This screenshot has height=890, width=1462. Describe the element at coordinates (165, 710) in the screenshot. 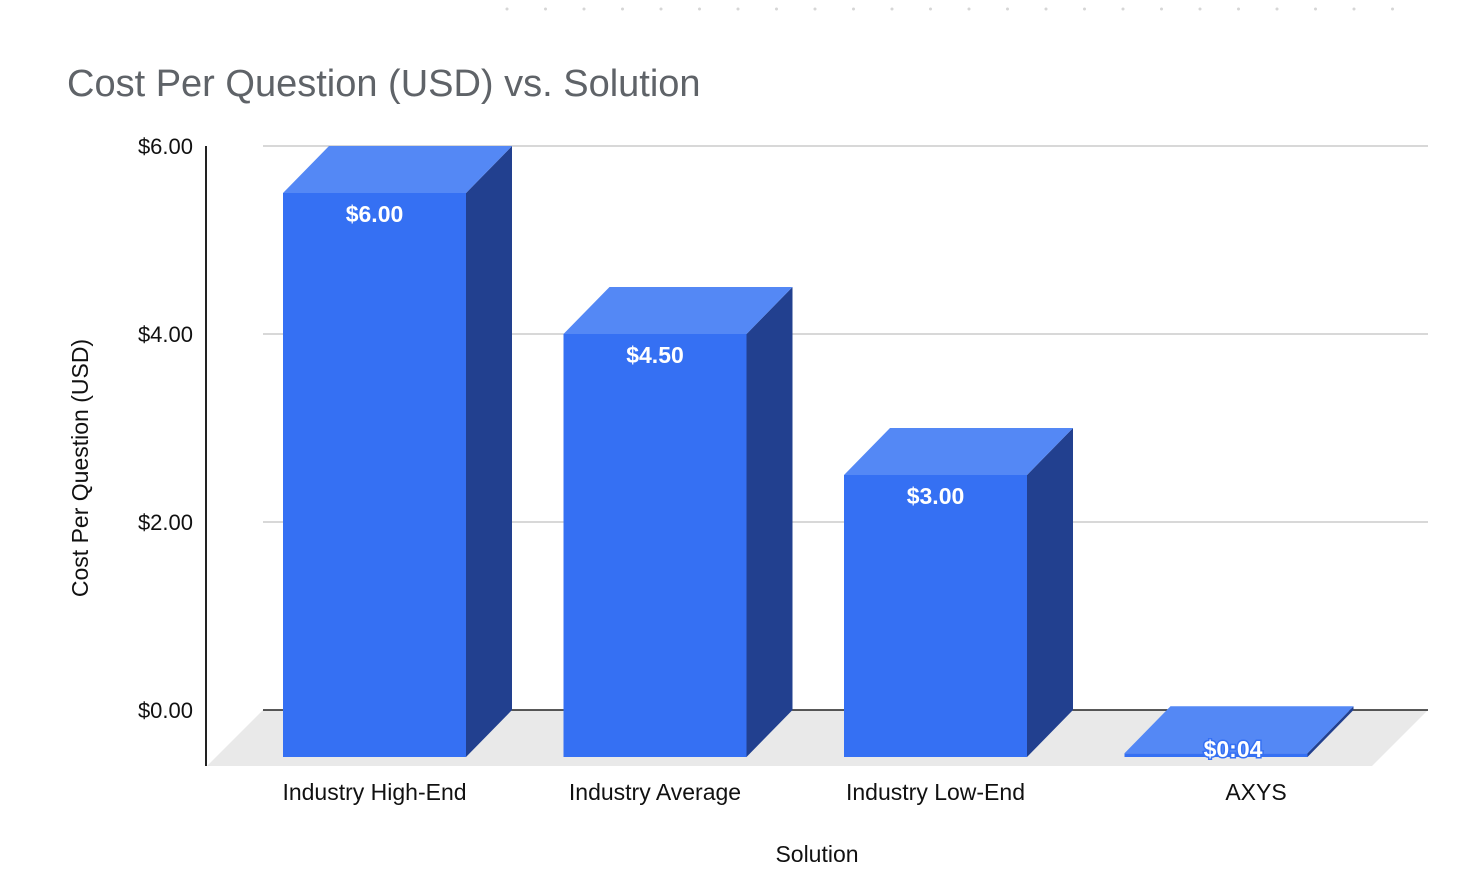

I see `y-tick-label: $0.00` at that location.